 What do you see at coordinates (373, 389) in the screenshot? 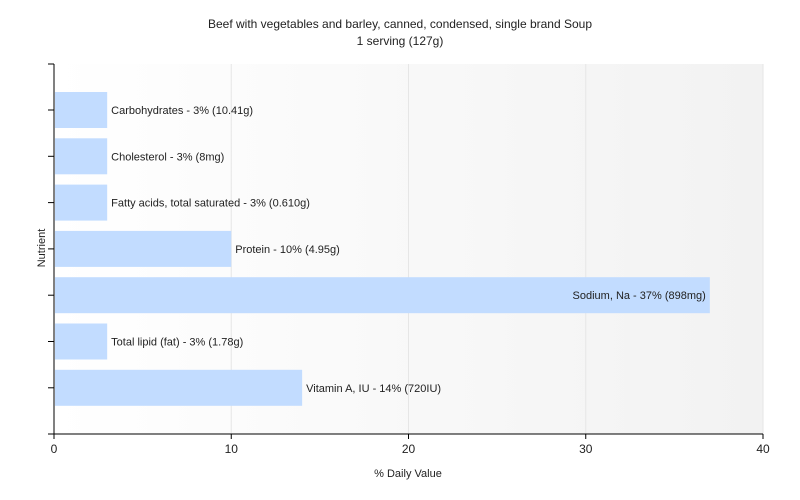
I see `bar-label-7: Vitamin A, IU - 14% (720IU)` at bounding box center [373, 389].